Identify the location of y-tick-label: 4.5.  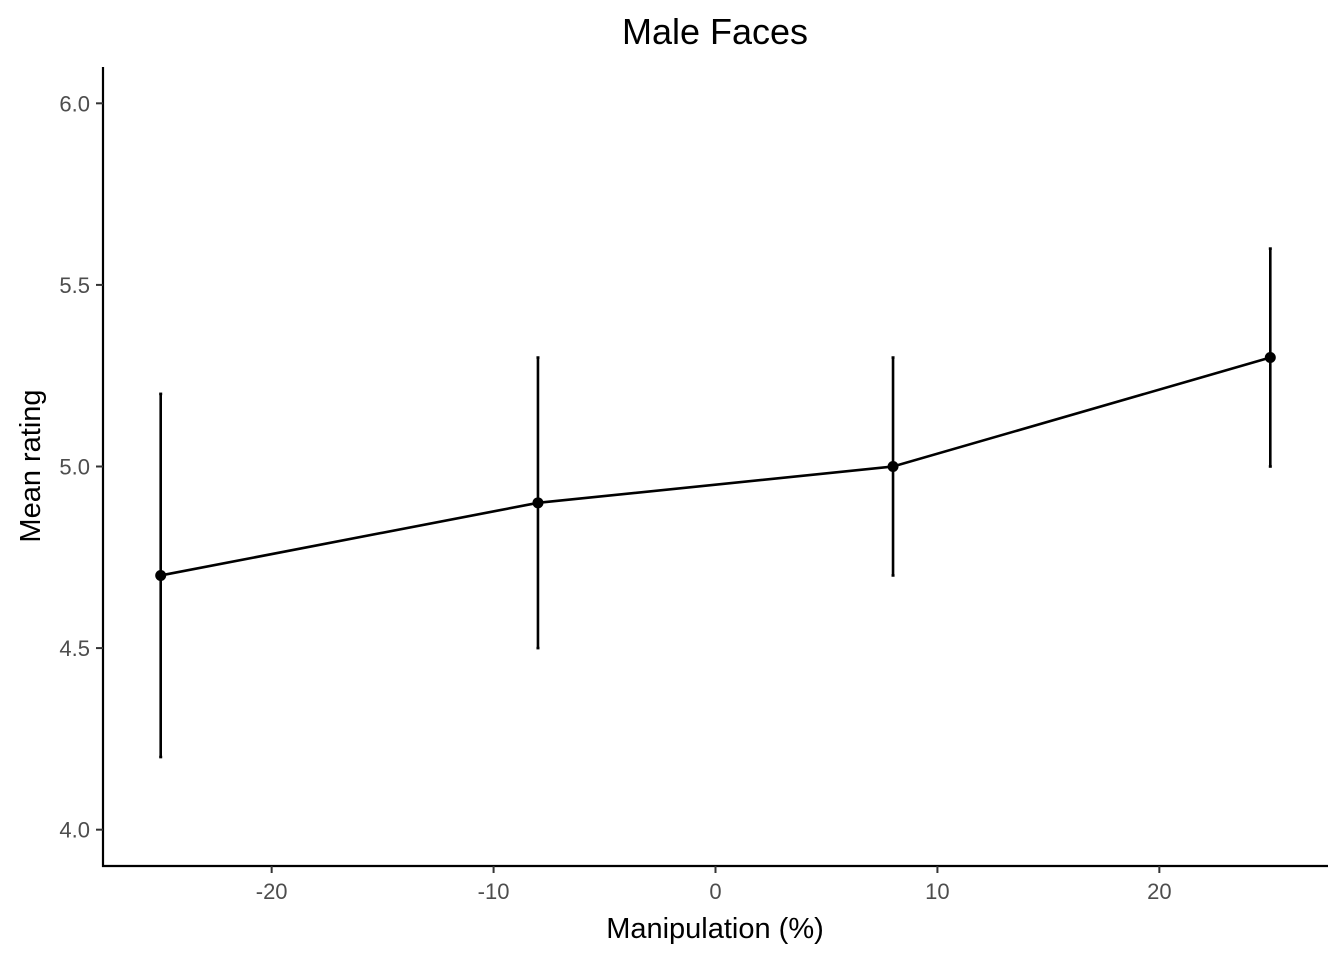
(74, 648).